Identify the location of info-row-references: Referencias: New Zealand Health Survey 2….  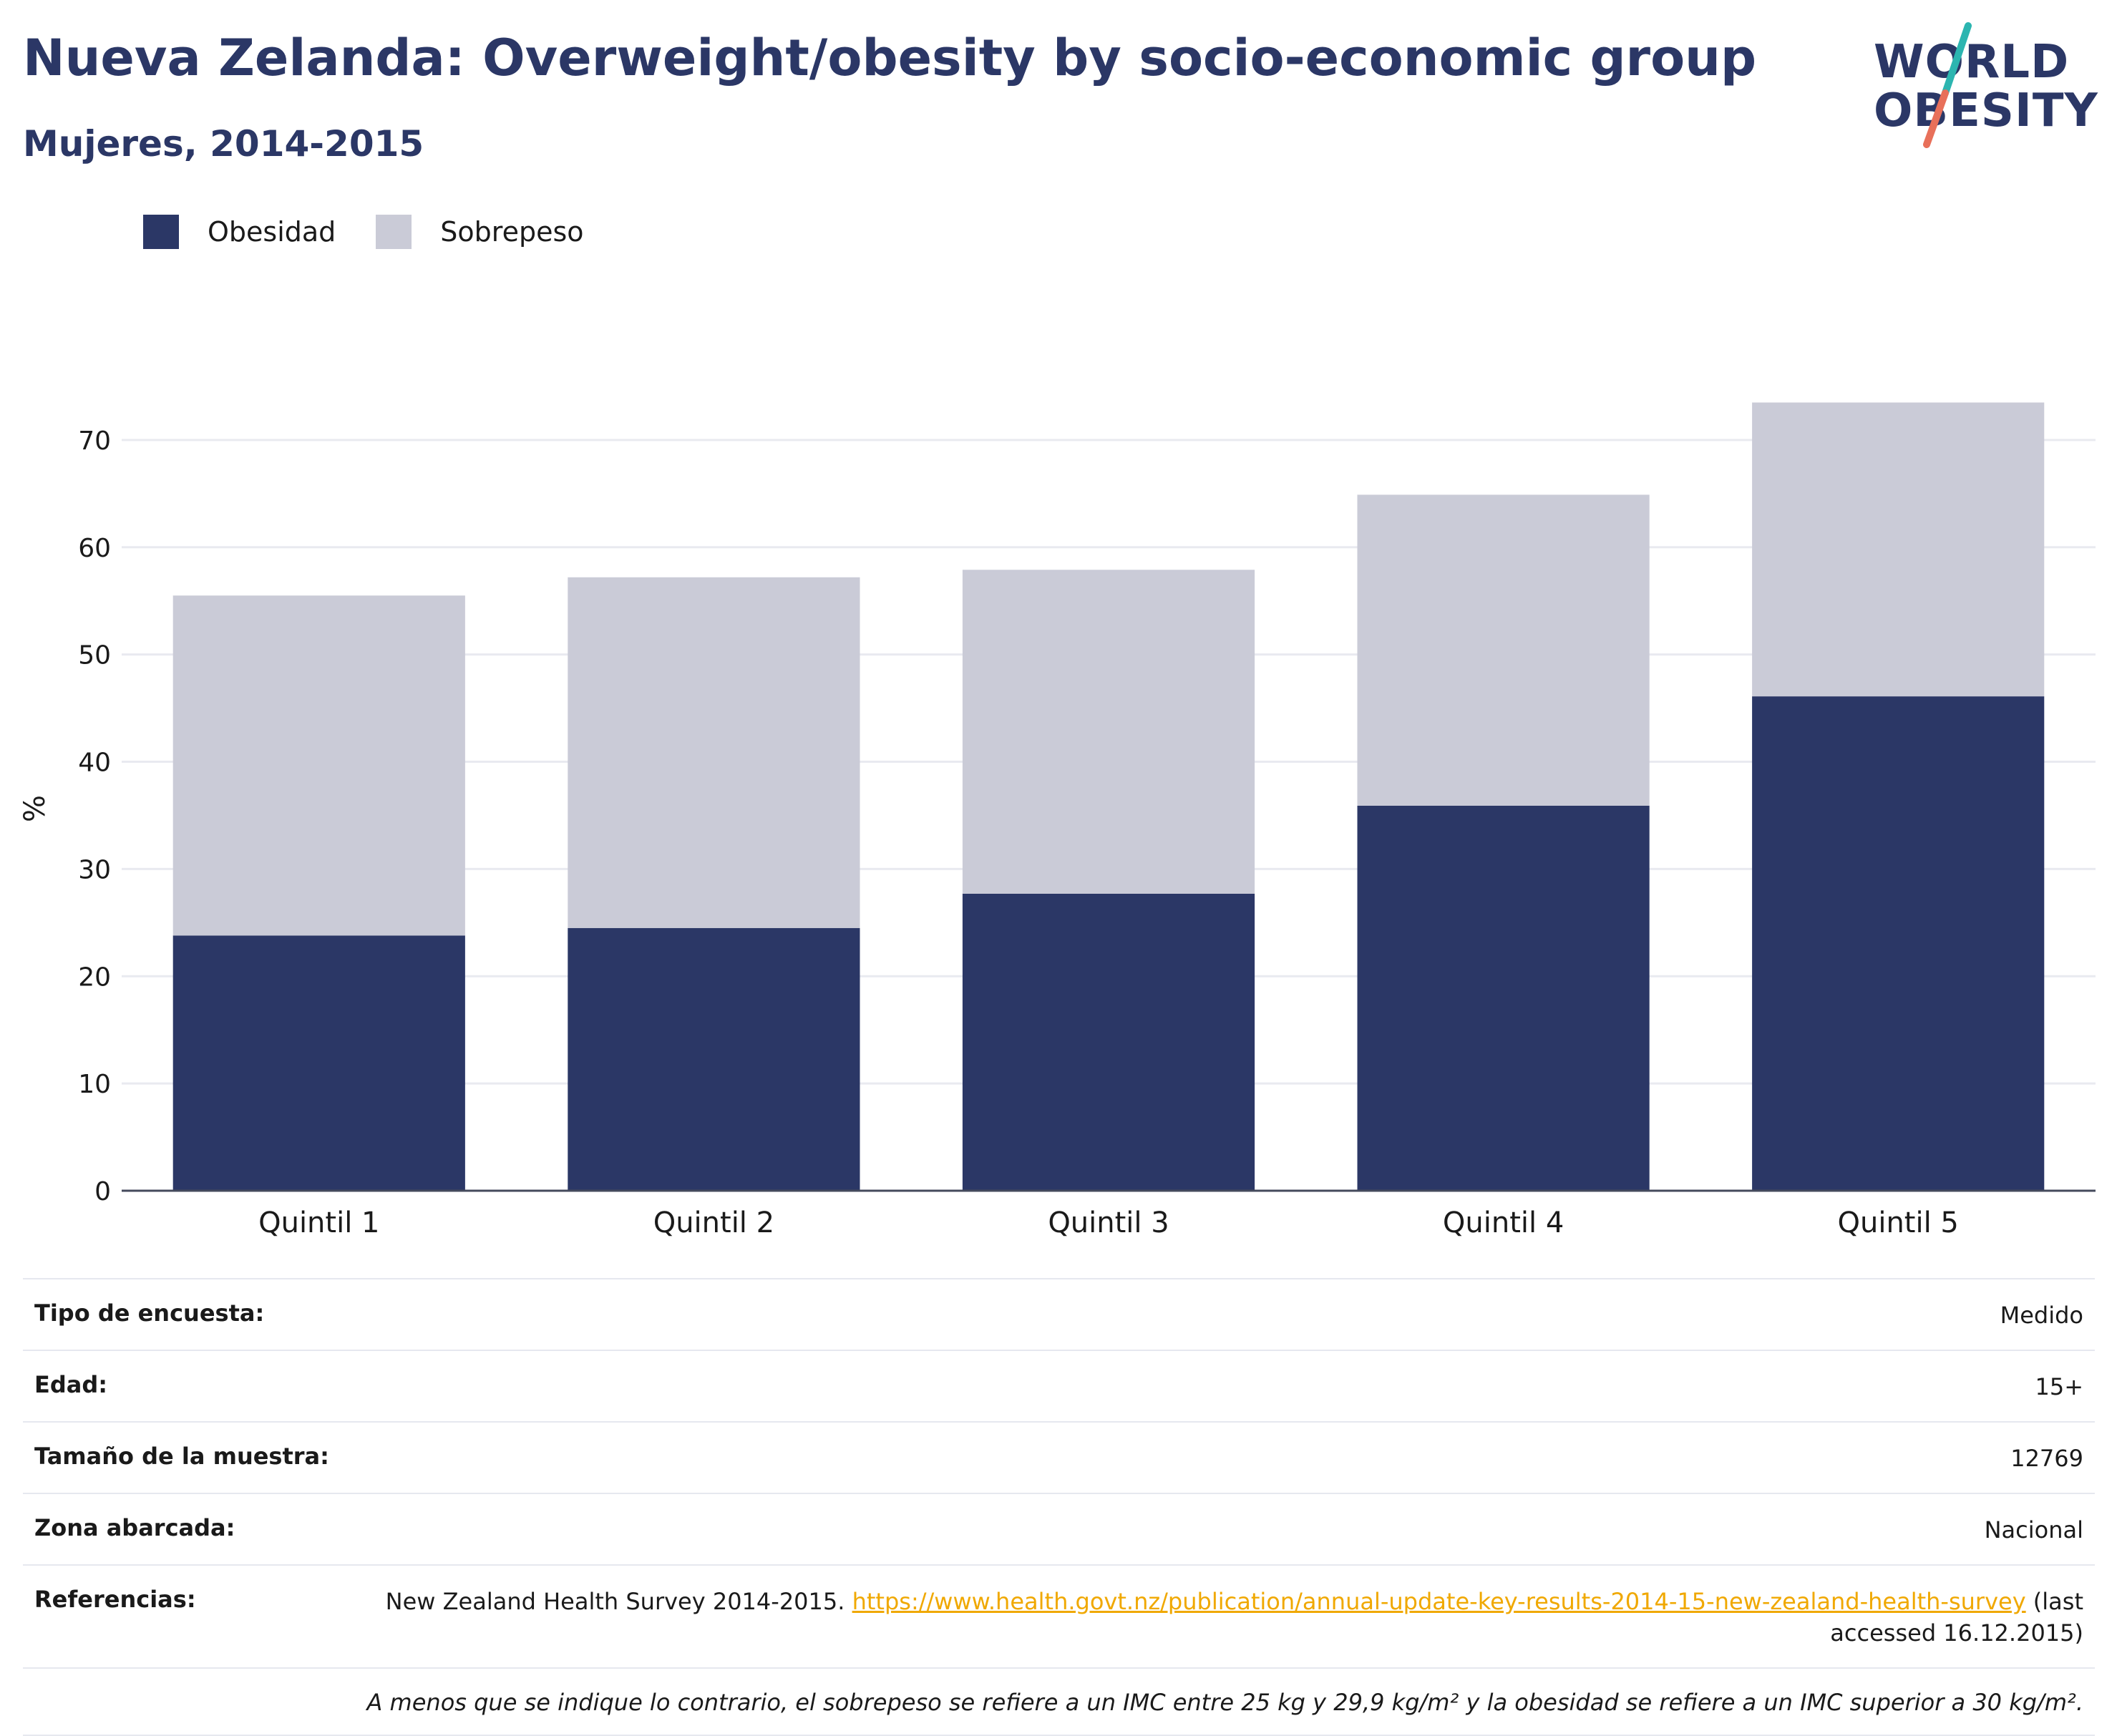
(1059, 1617).